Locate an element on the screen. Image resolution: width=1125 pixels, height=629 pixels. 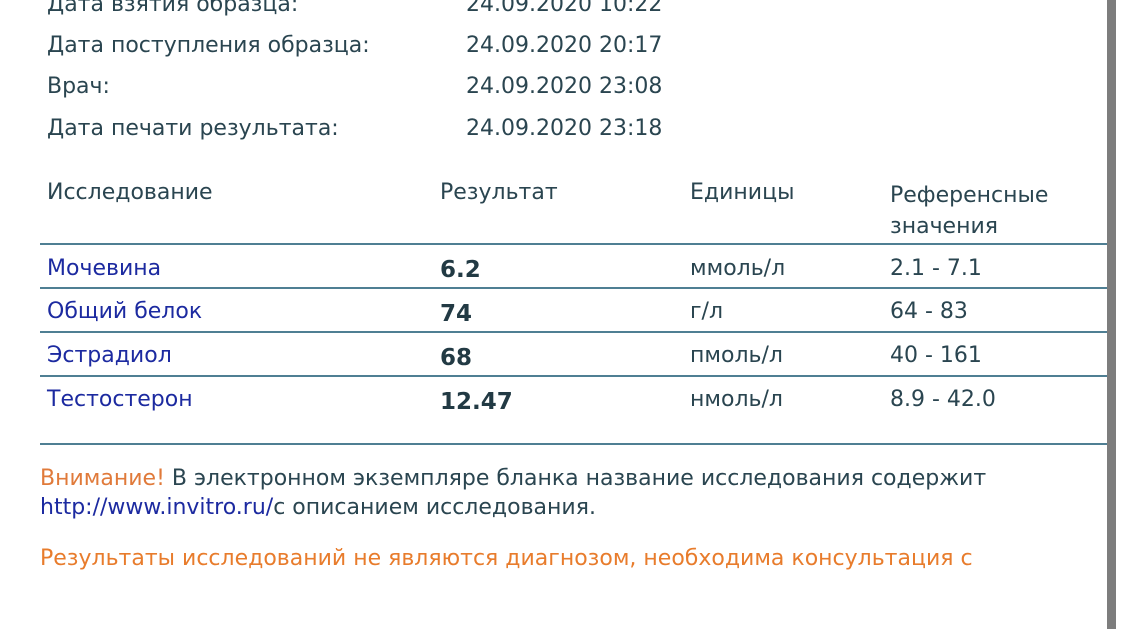
result-value: 68 is located at coordinates (456, 358).